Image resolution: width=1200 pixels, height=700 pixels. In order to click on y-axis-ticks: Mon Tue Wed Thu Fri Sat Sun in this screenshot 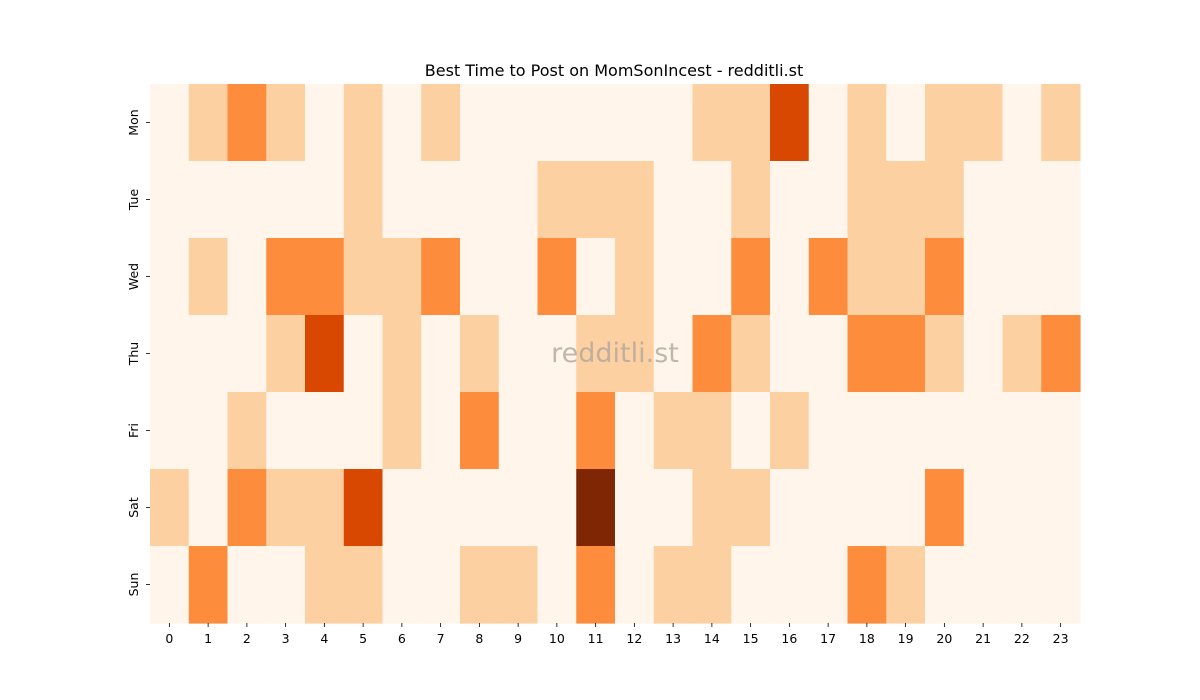, I will do `click(138, 352)`.